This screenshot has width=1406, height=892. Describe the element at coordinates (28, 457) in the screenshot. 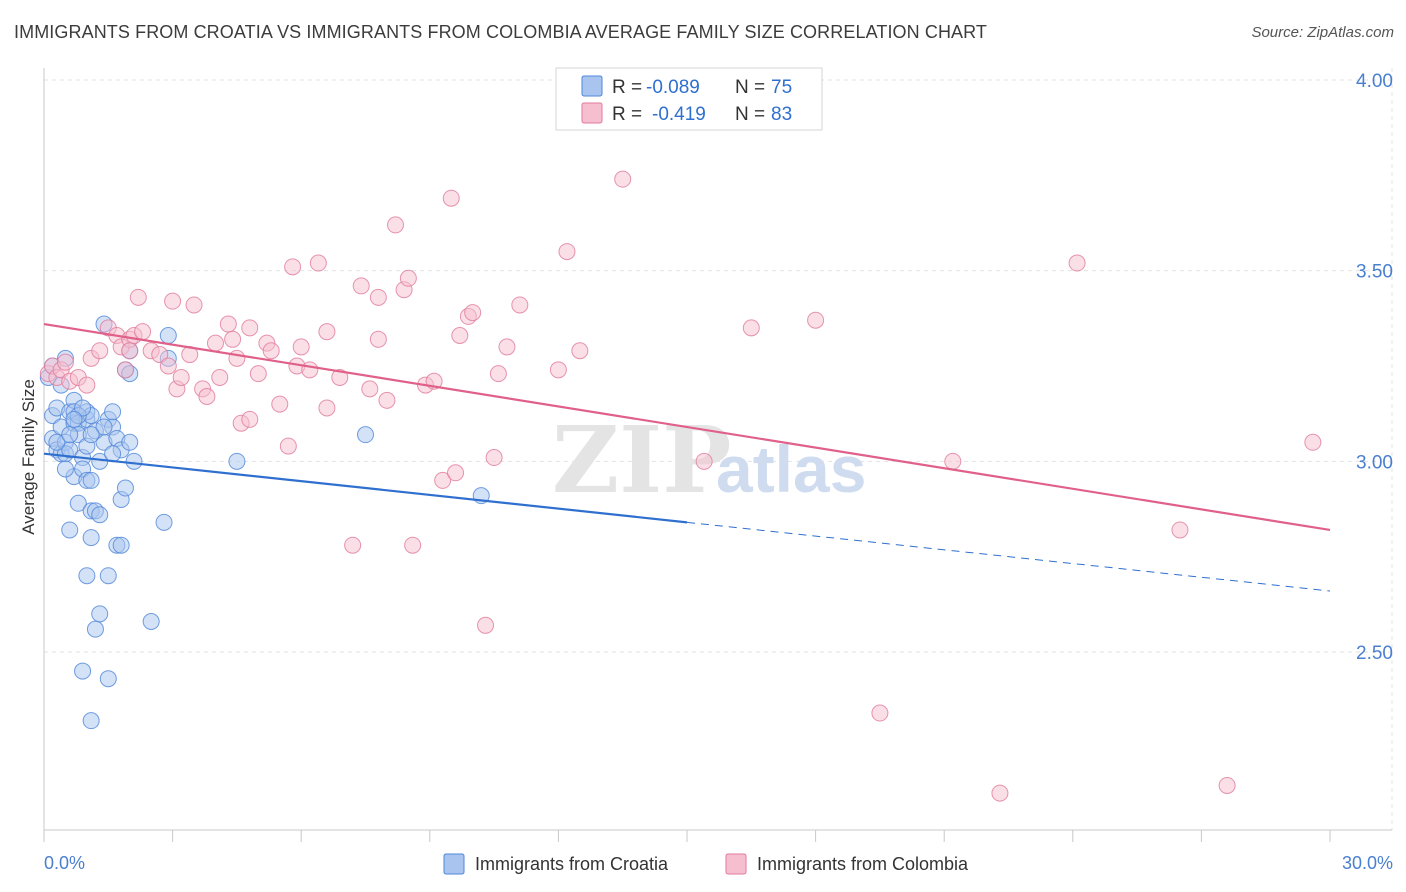

I see `y-axis-label: Average Family Size` at that location.